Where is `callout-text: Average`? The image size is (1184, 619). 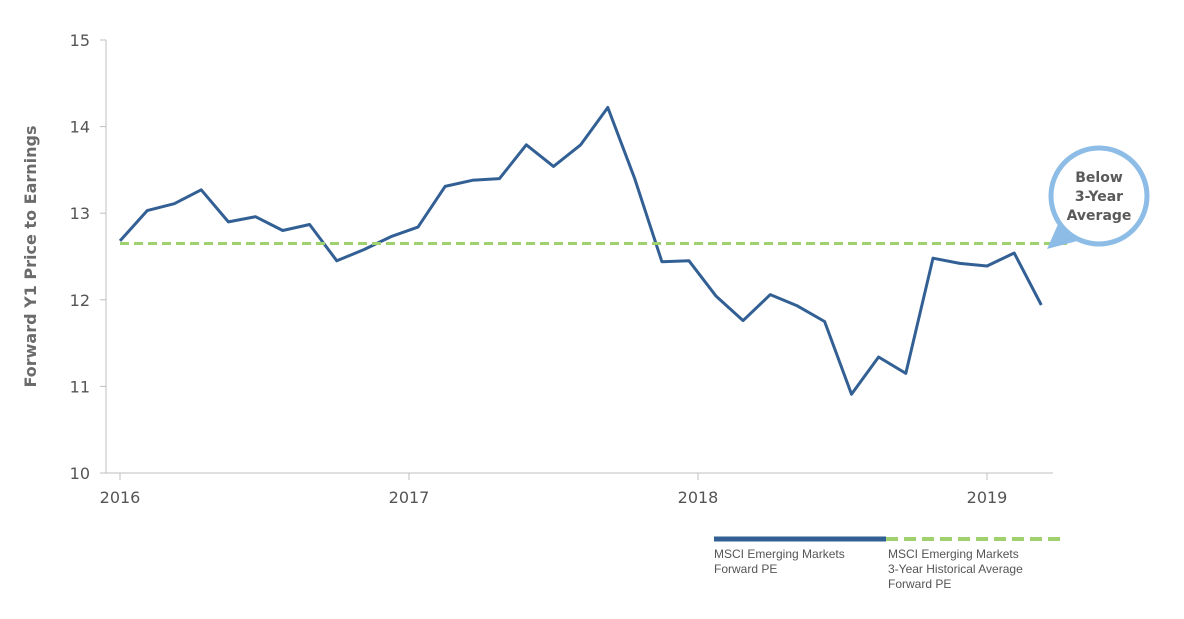
callout-text: Average is located at coordinates (1099, 216).